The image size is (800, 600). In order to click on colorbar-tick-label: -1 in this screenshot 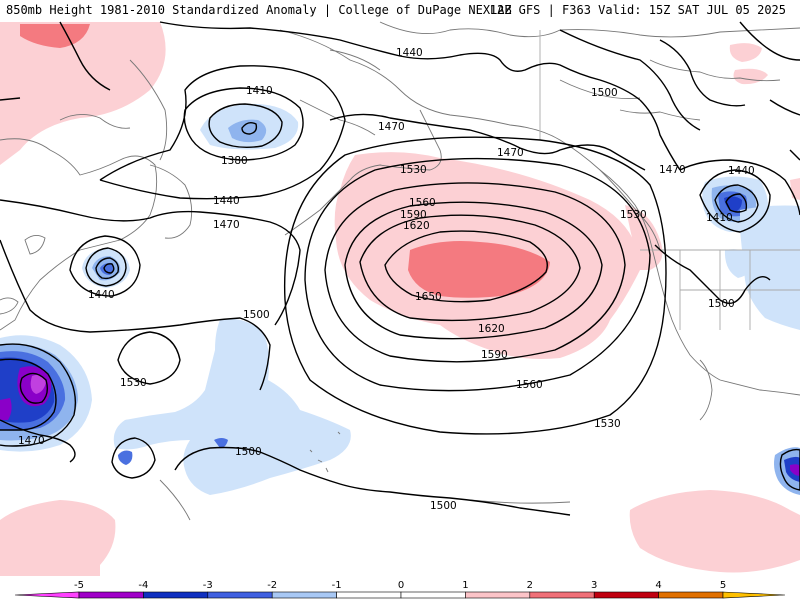, I will do `click(337, 585)`.